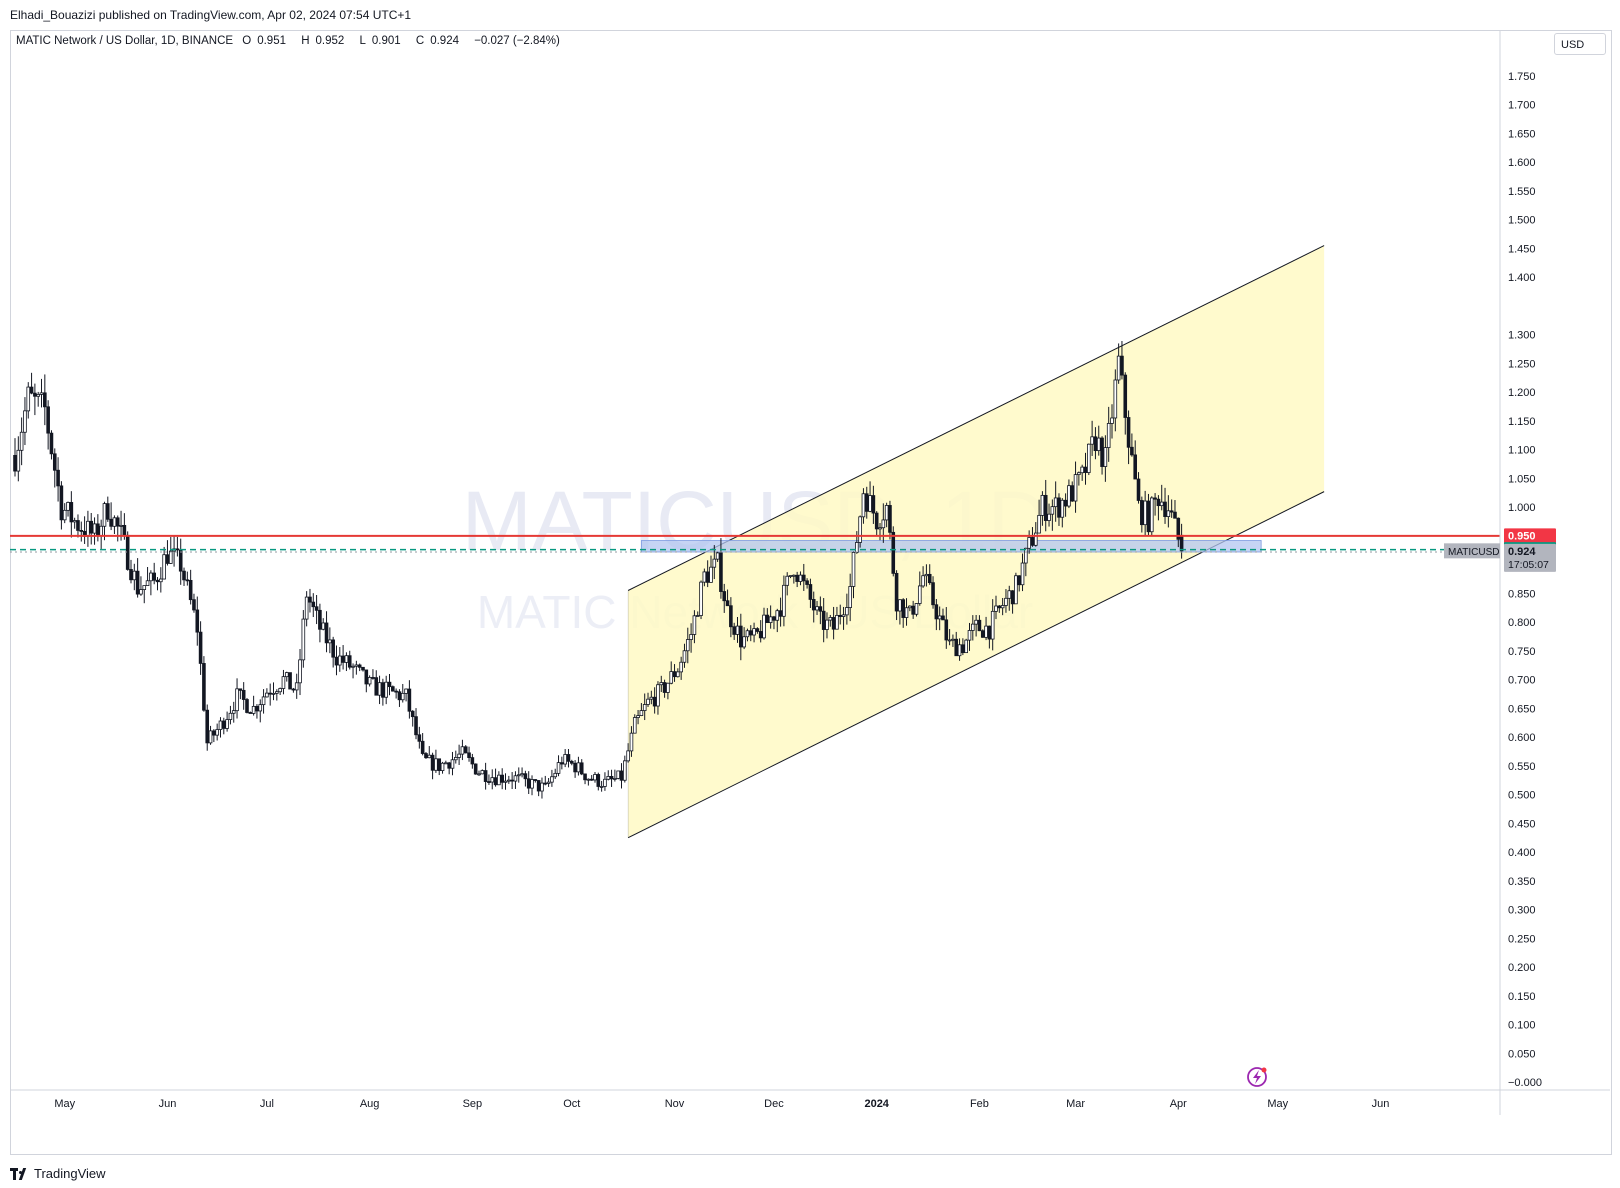 This screenshot has height=1188, width=1620. I want to click on ohlc-open: O 0.951, so click(267, 41).